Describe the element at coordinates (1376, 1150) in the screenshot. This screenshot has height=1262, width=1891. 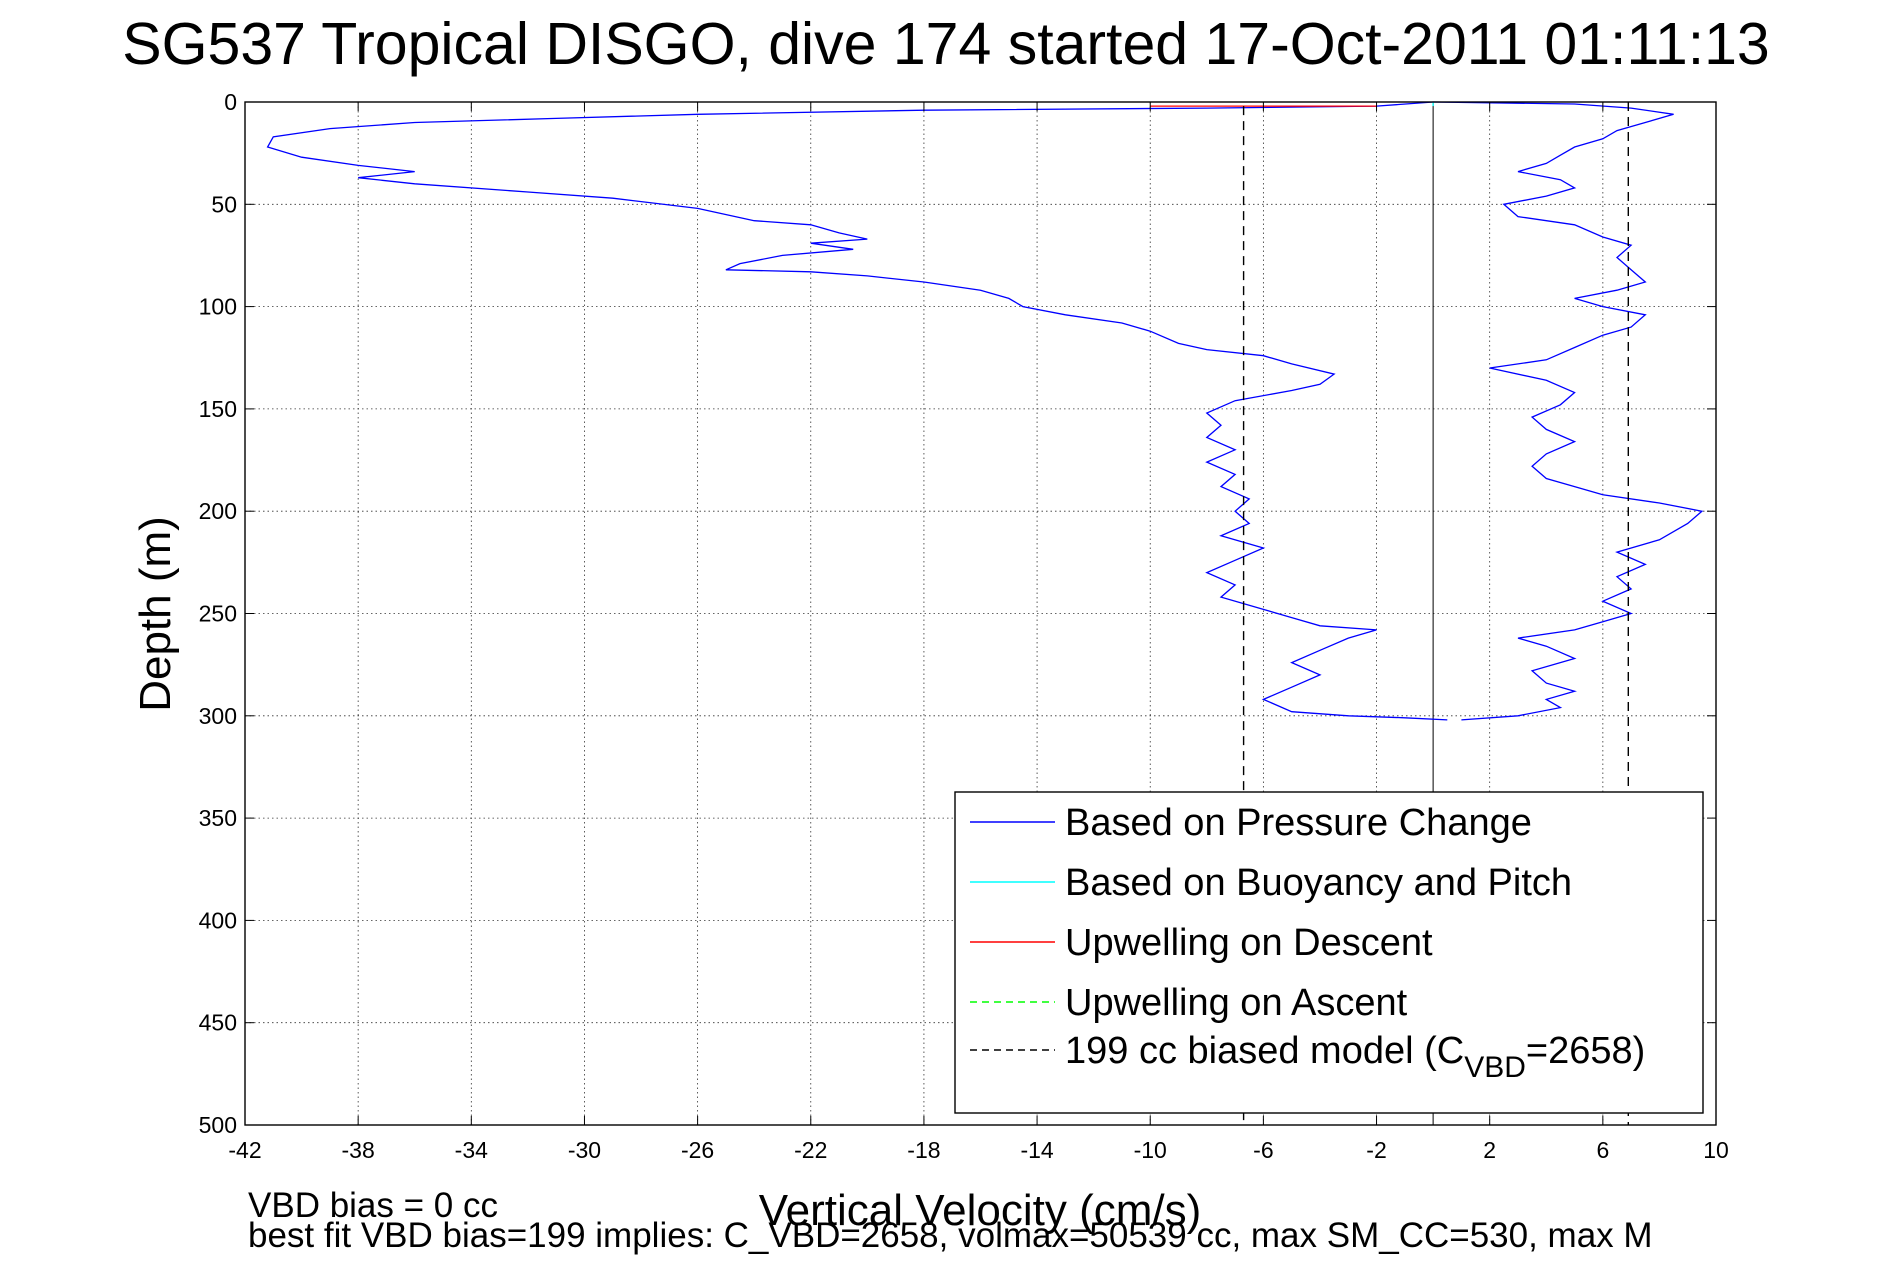
I see `x-tick-label: -2` at that location.